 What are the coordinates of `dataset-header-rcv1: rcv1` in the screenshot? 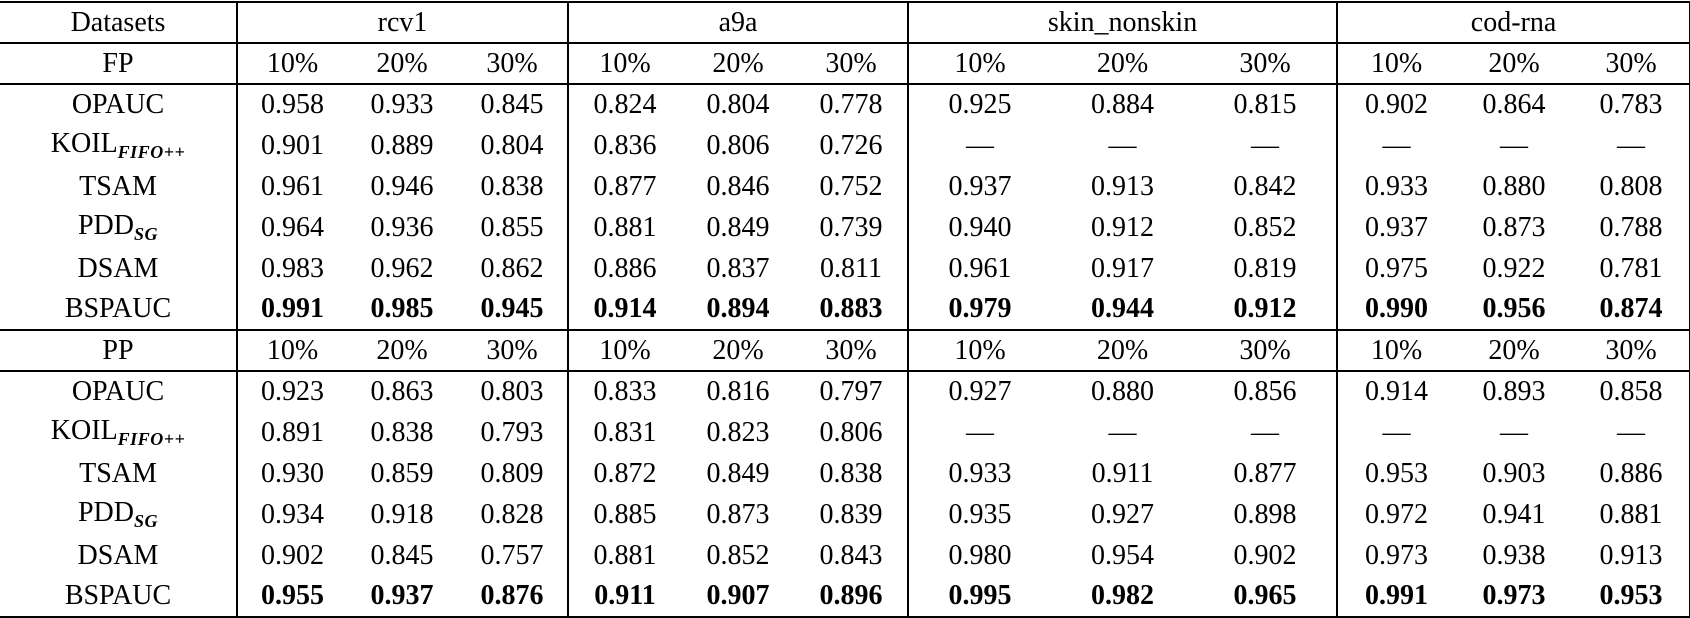 It's located at (402, 23).